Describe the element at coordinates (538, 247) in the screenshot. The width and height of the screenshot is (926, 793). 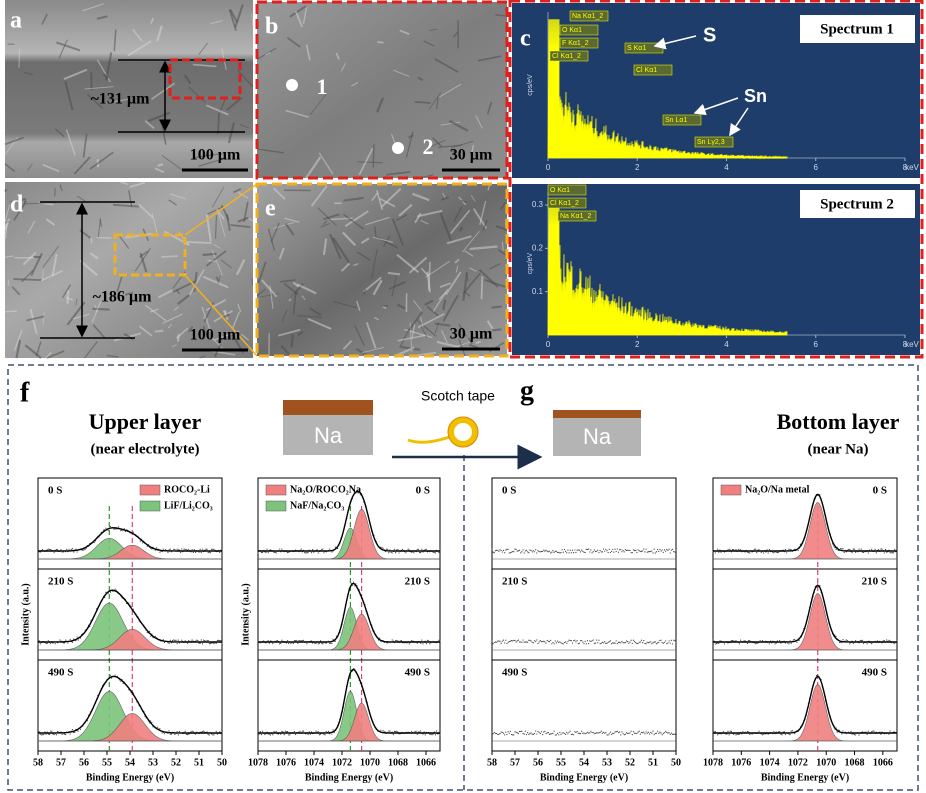
I see `y-tick-label: 0.2` at that location.